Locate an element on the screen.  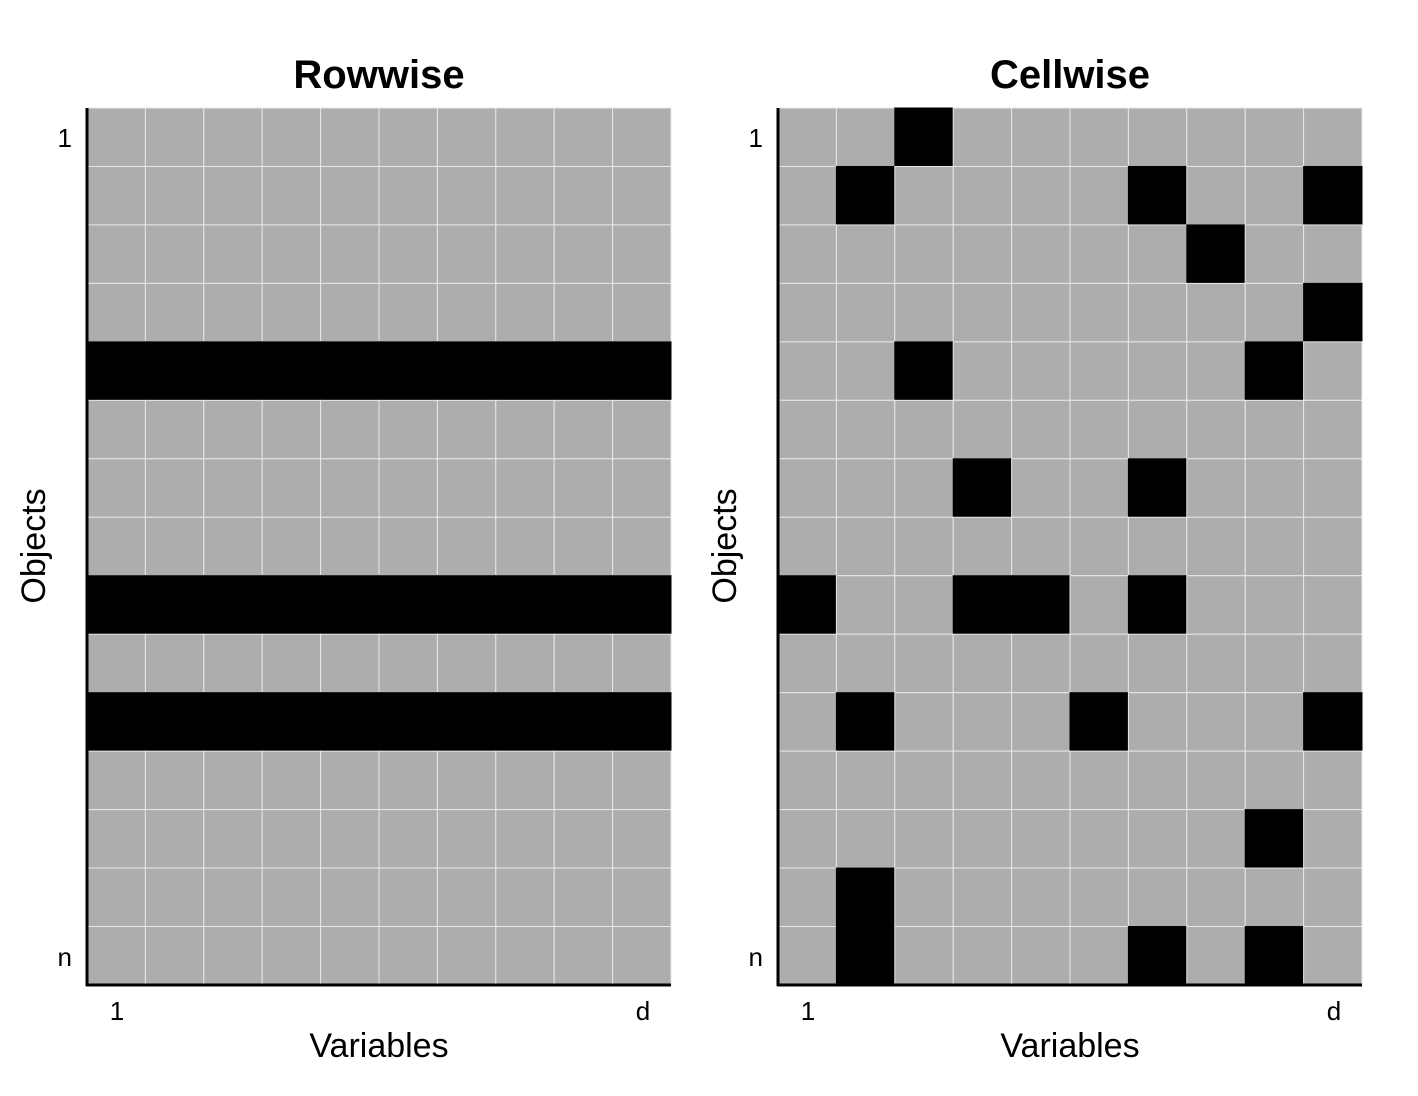
rowwise-cell-r2-c6 is located at coordinates (408, 195).